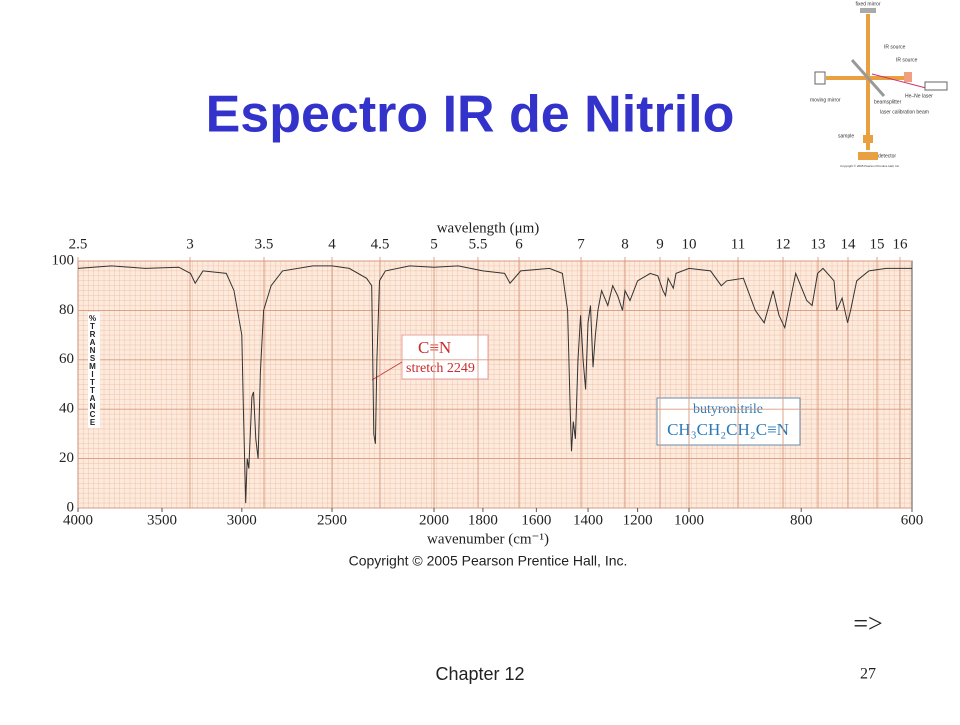 The image size is (960, 725). Describe the element at coordinates (380, 244) in the screenshot. I see `x2-tick-label: 4.5` at that location.